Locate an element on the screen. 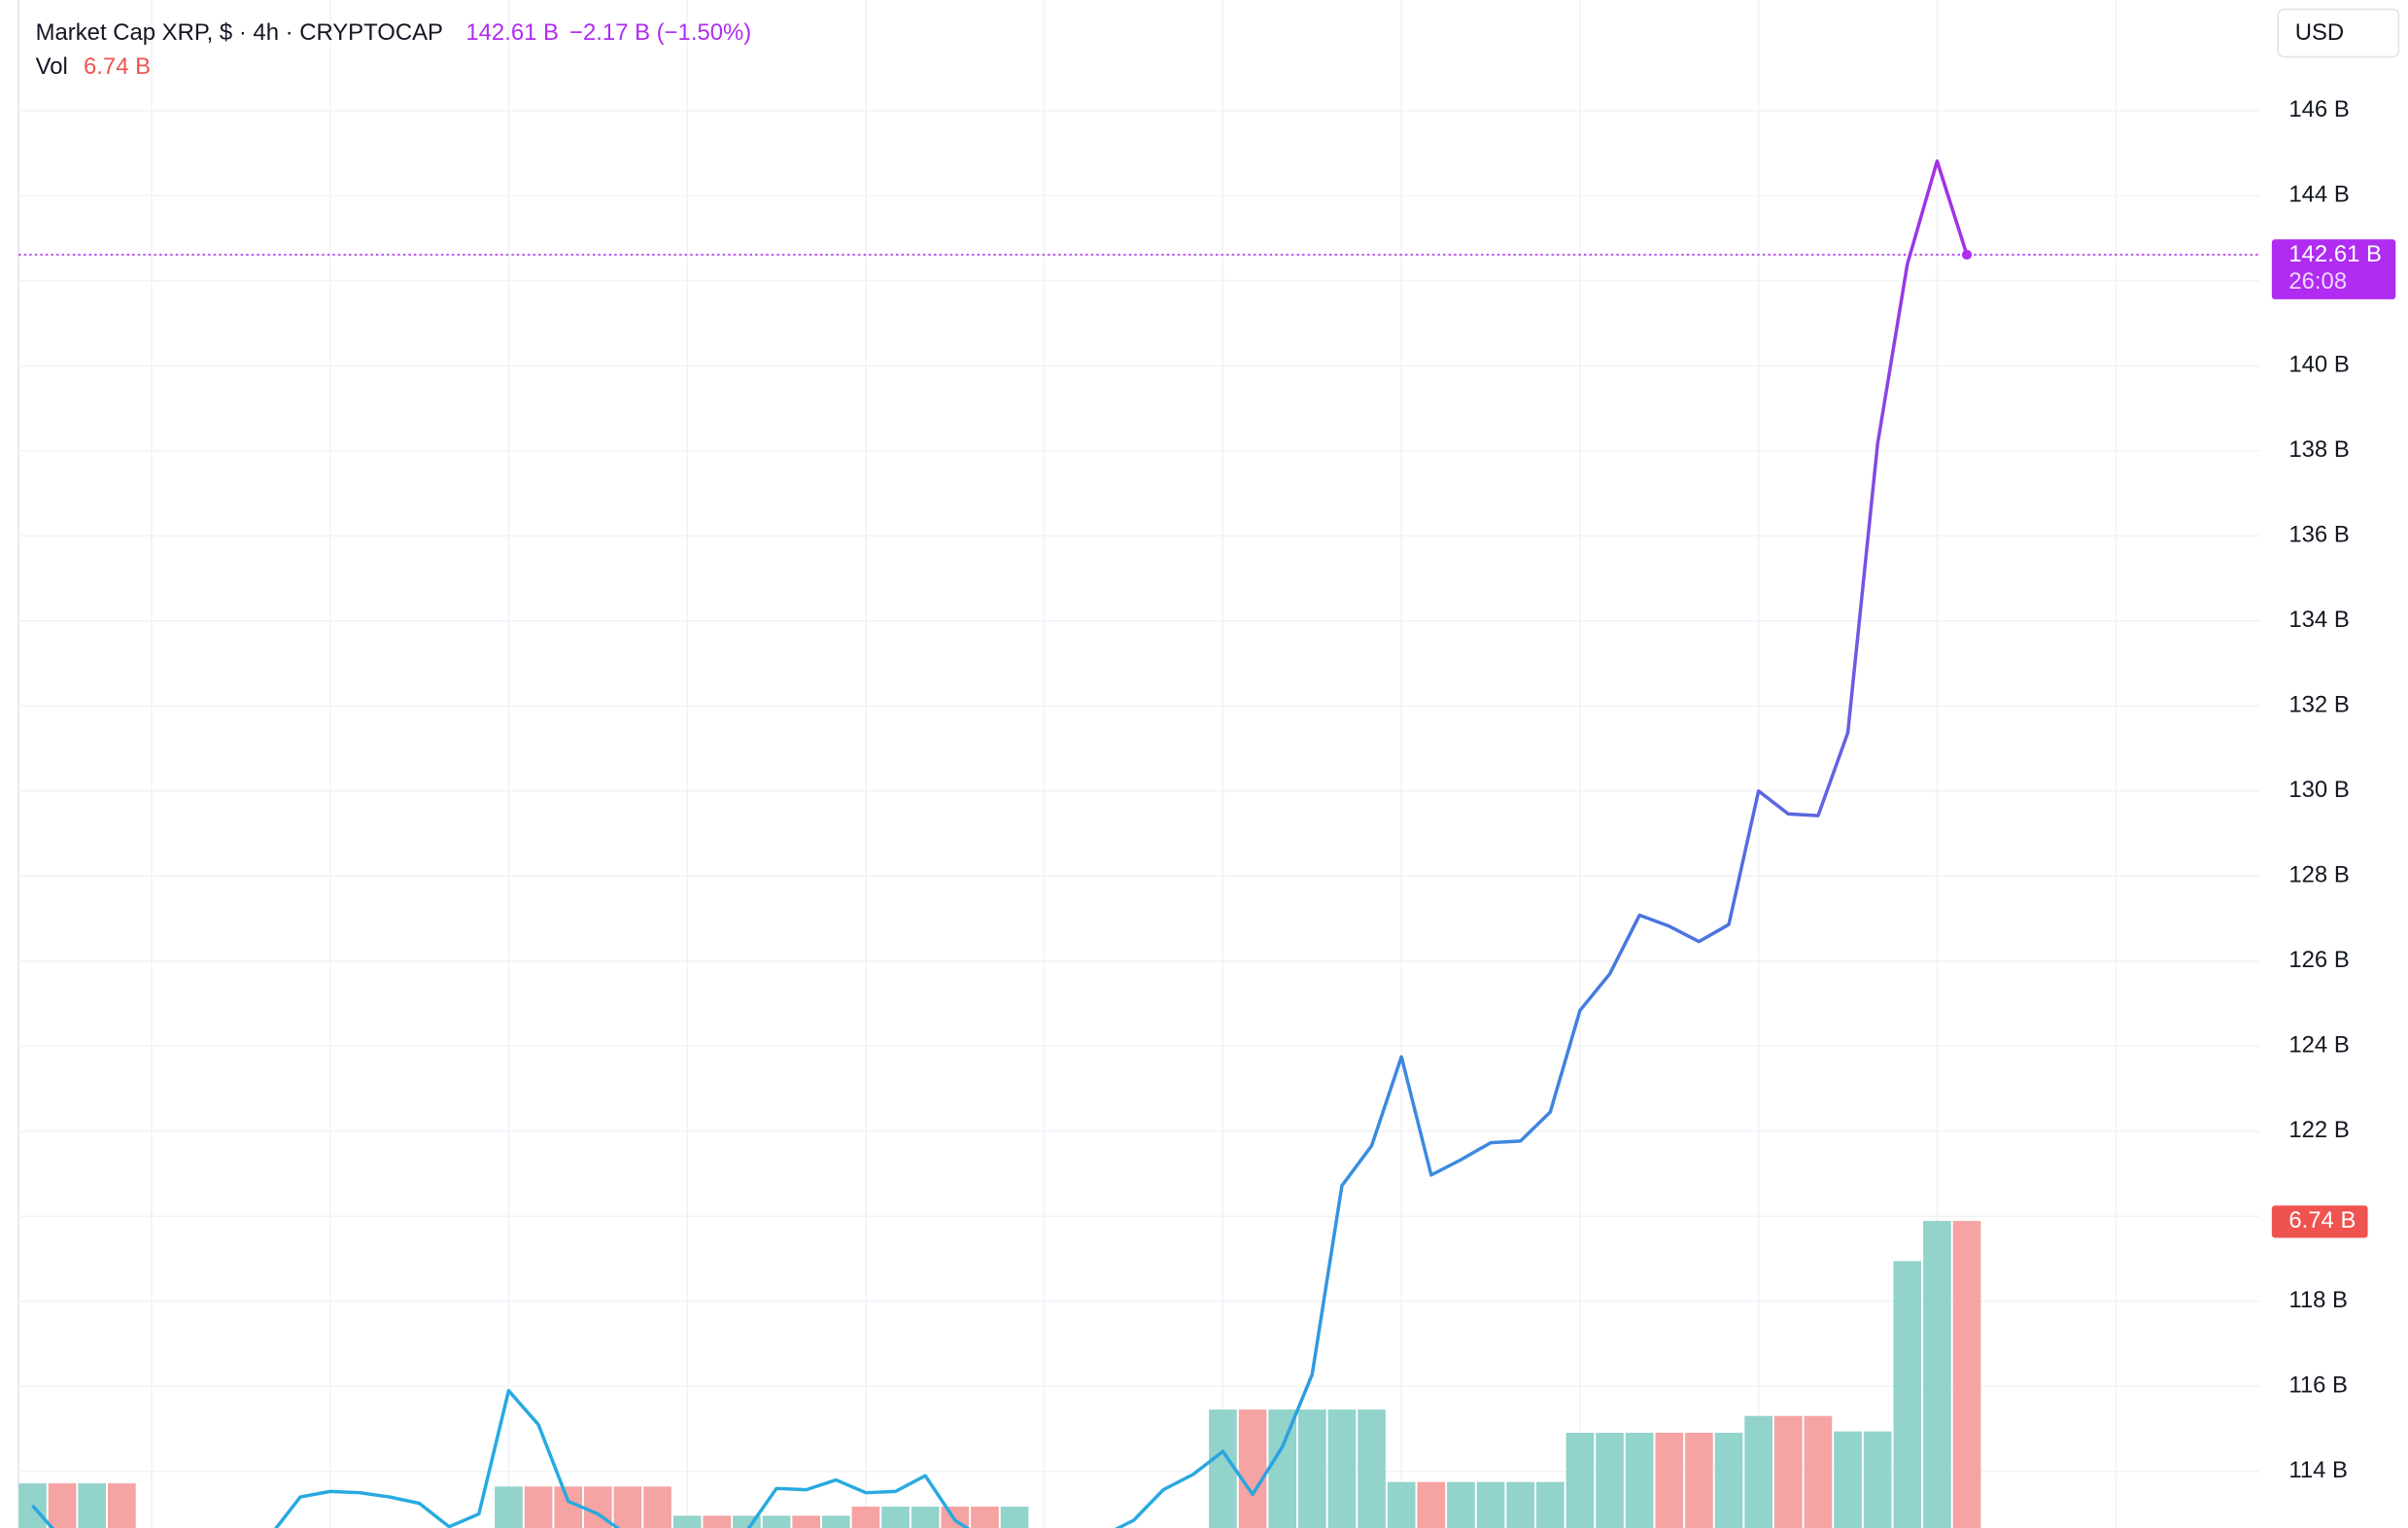 The width and height of the screenshot is (2408, 1528). y-tick-label: 140 B is located at coordinates (2319, 365).